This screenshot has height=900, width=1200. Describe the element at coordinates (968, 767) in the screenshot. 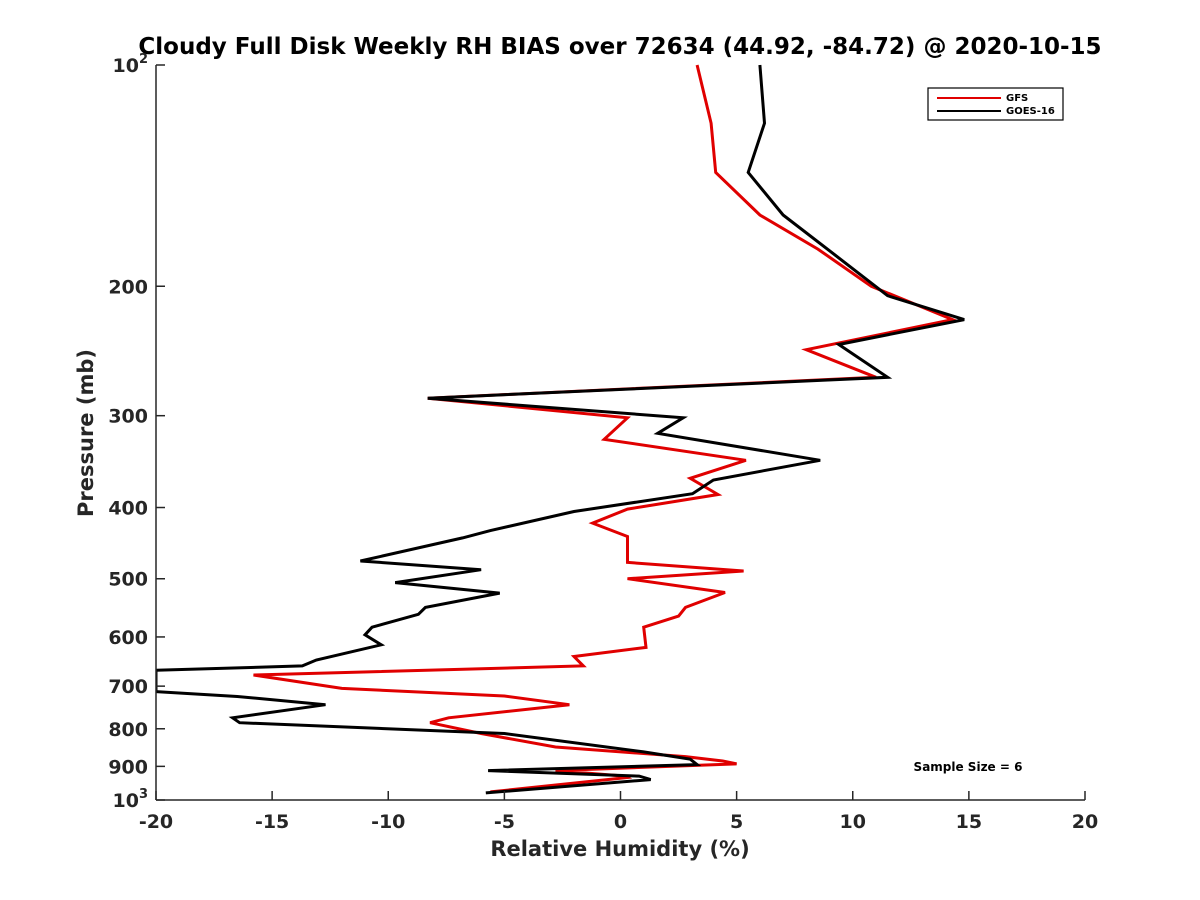

I see `sample-size-annotation: Sample Size = 6` at that location.